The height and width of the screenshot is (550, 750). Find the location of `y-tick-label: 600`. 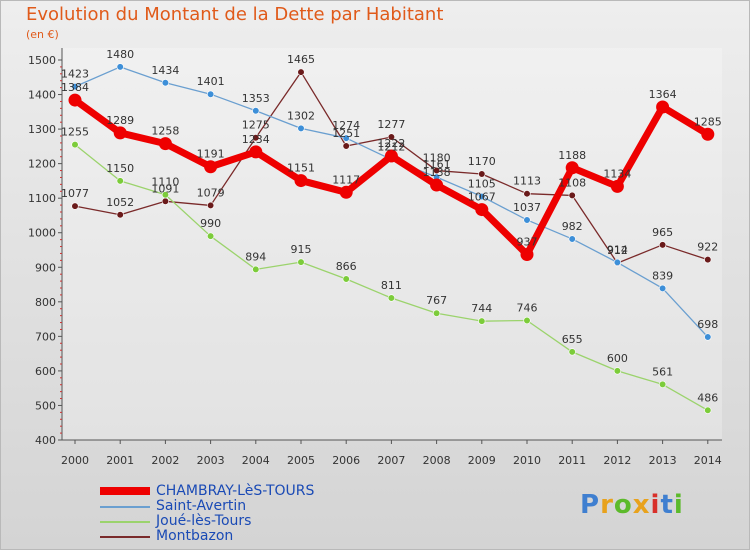

y-tick-label: 600 is located at coordinates (45, 371).